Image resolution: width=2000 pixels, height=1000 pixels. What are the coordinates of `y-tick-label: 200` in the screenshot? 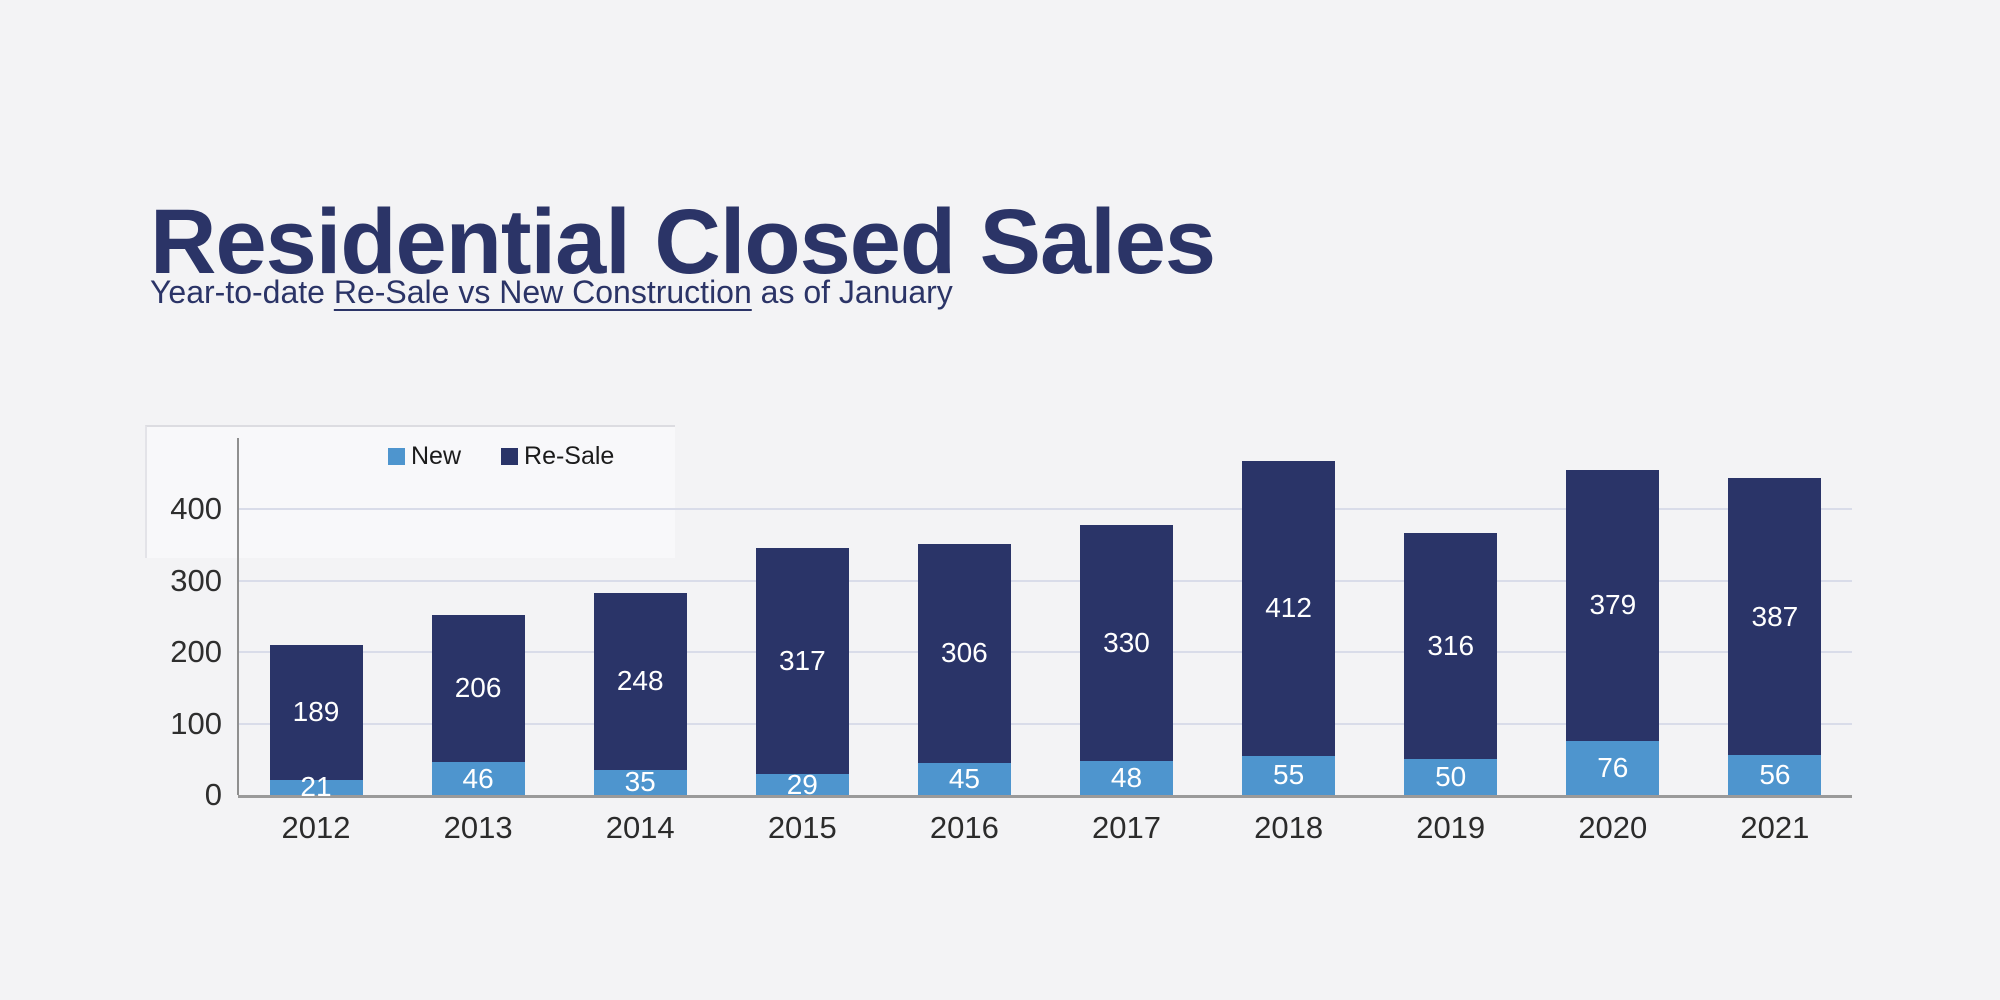 It's located at (196, 651).